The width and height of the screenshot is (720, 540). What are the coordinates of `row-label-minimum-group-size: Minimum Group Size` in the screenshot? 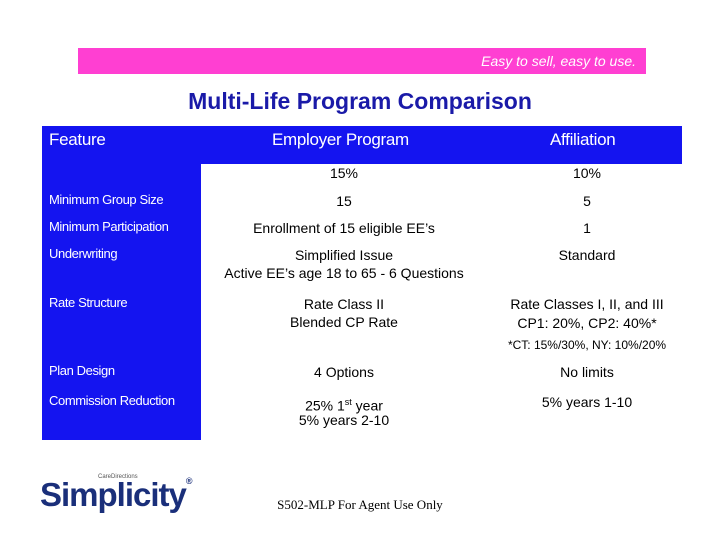 It's located at (106, 199).